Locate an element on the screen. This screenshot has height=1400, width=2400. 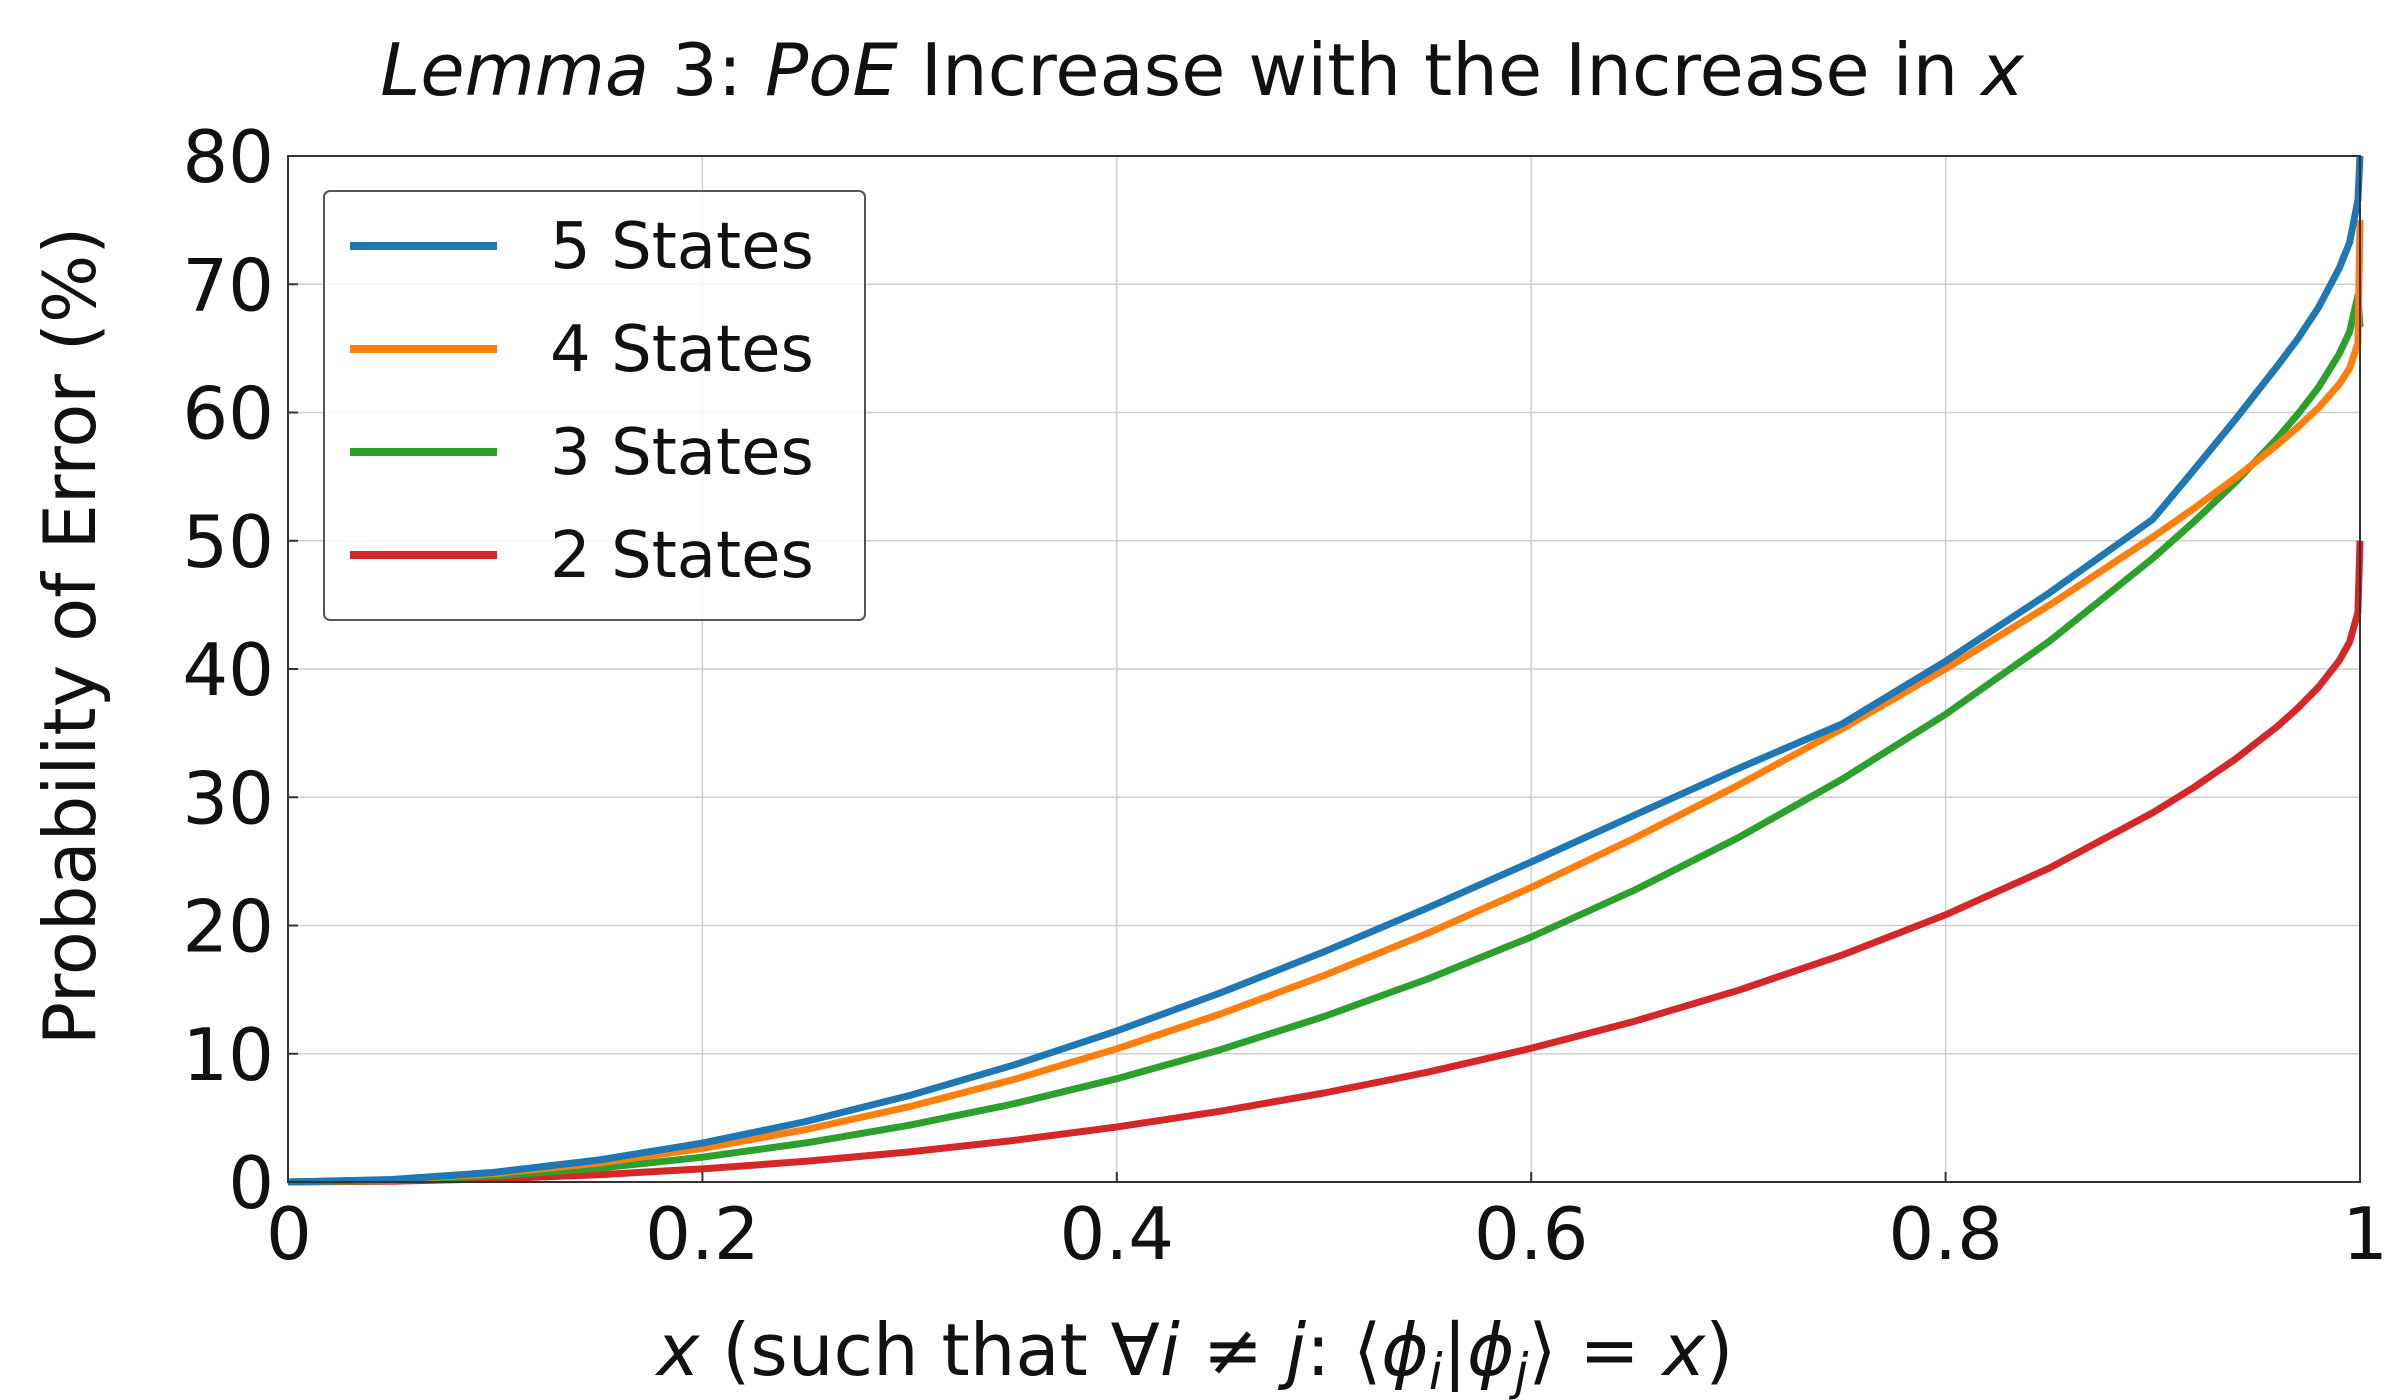
x-axis-label: x (such that ∀i ≠ j: ⟨ϕi|ϕj⟩ = x) is located at coordinates (1194, 1354).